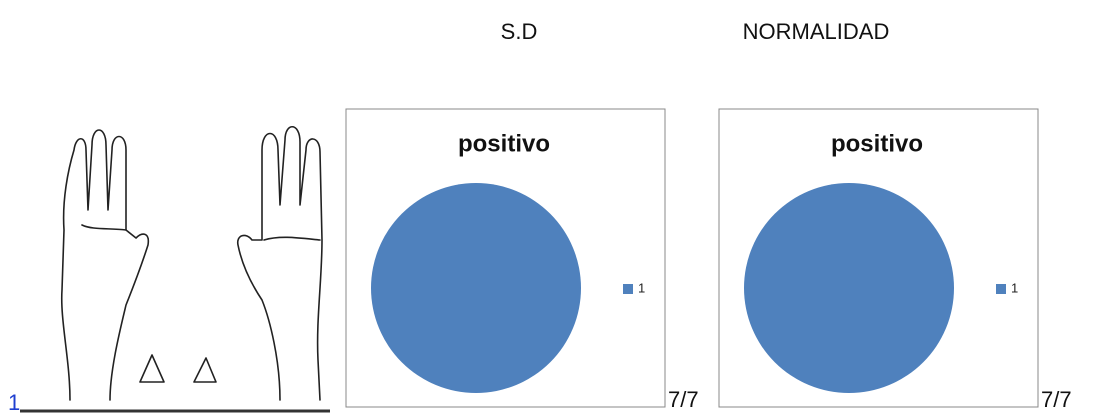  I want to click on figure-number: 1, so click(14, 402).